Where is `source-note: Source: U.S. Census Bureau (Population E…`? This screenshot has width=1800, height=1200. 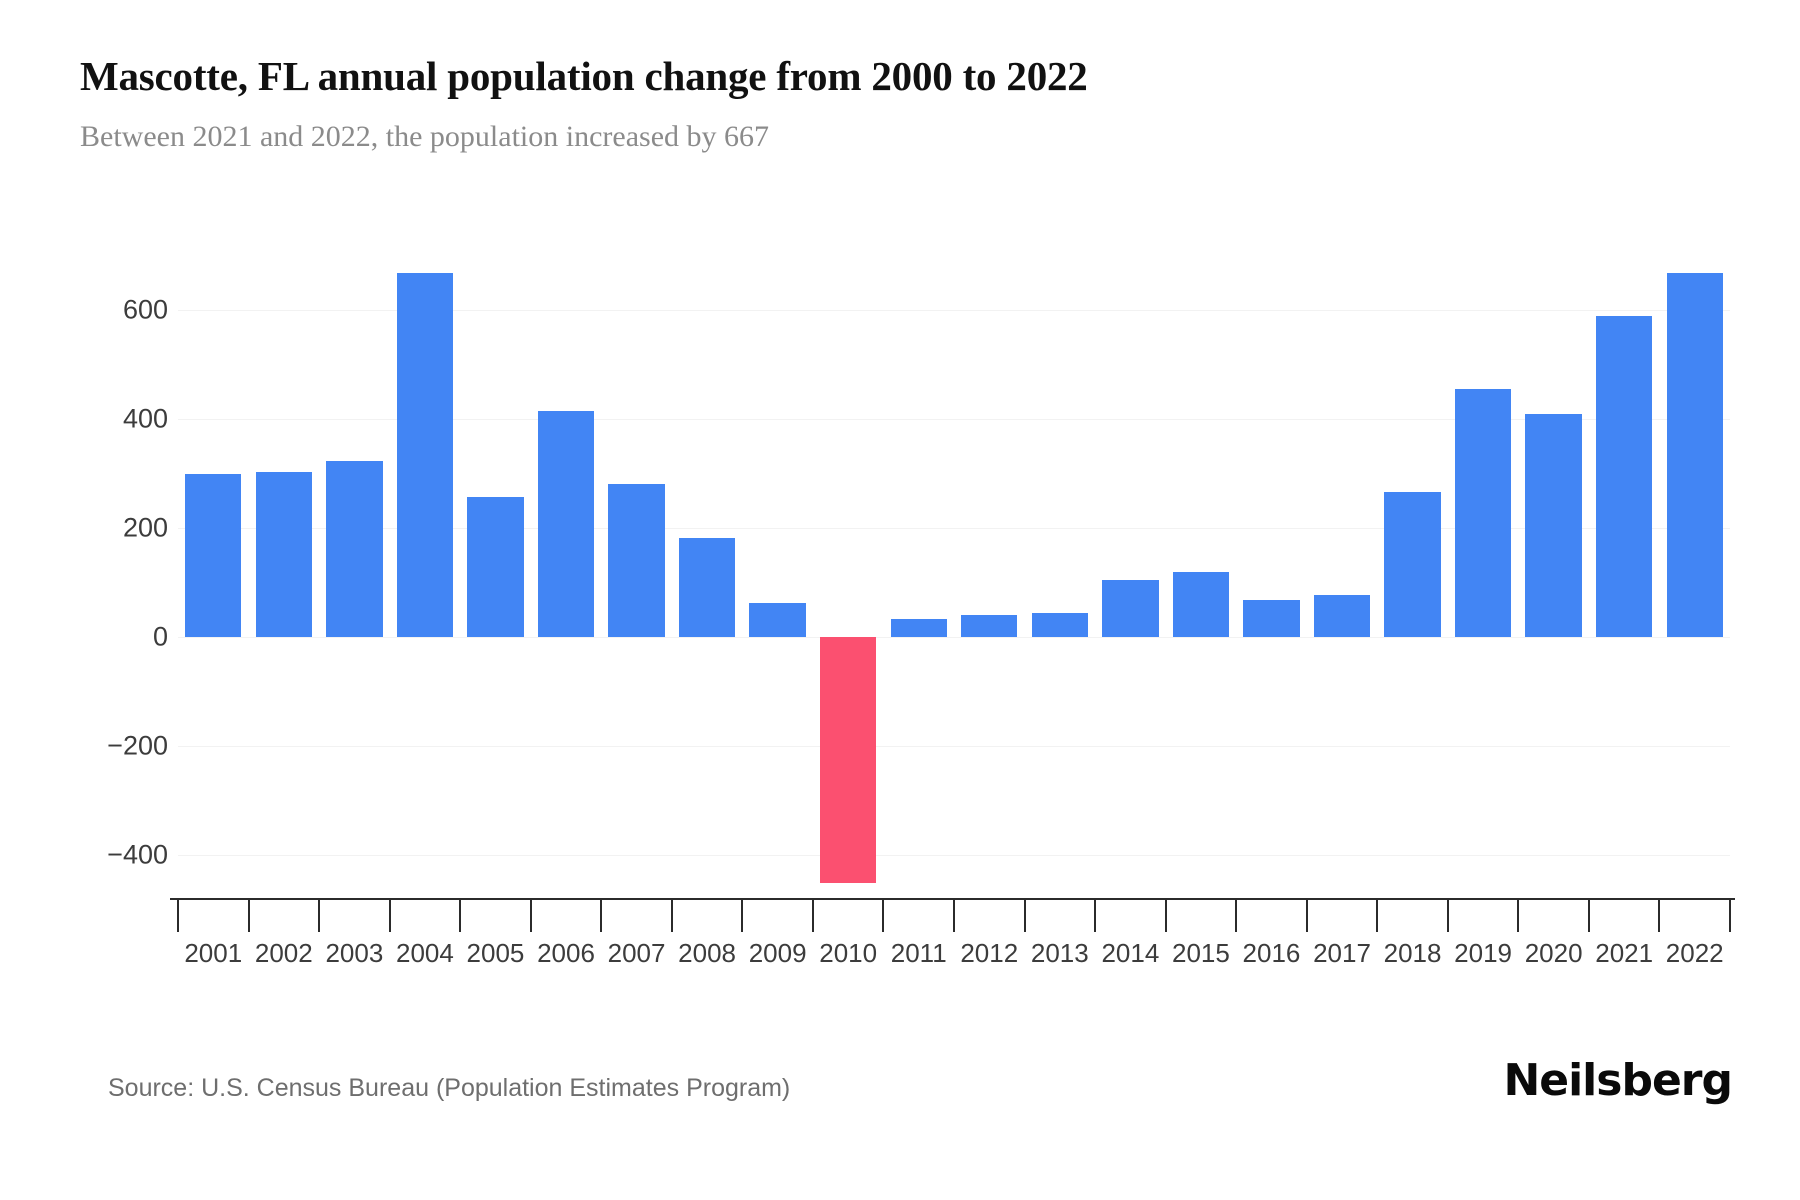 source-note: Source: U.S. Census Bureau (Population E… is located at coordinates (449, 1088).